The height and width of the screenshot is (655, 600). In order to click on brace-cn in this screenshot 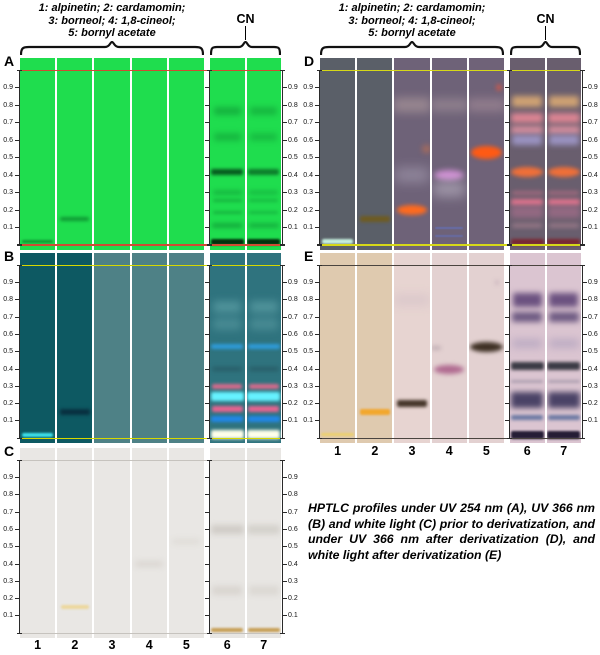, I will do `click(245, 48)`.